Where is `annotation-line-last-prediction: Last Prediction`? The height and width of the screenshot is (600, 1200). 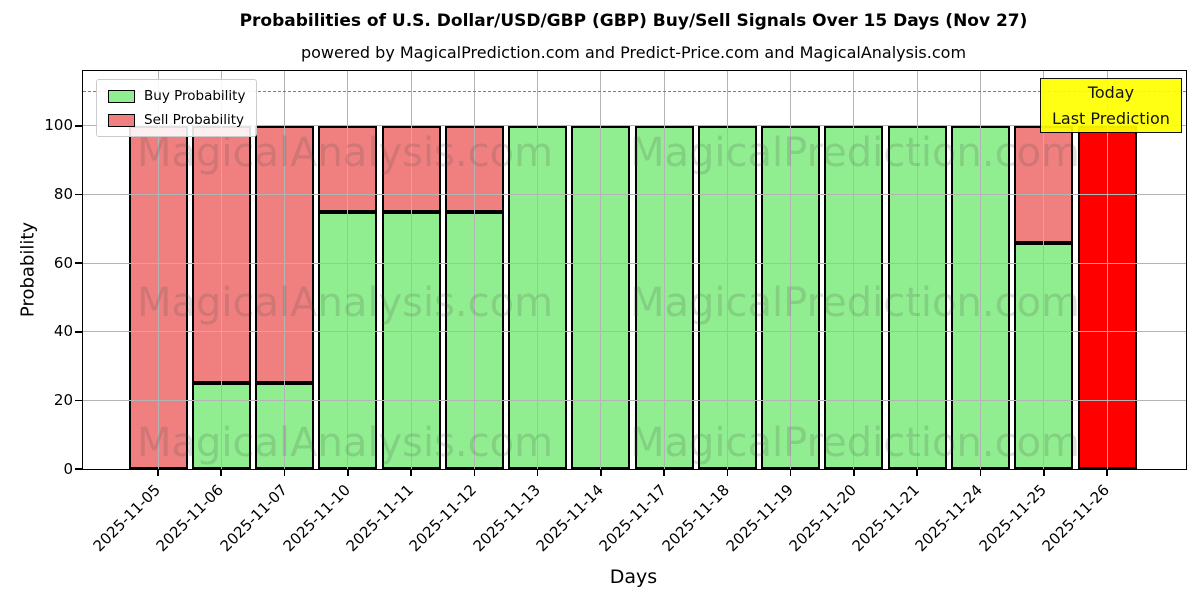 annotation-line-last-prediction: Last Prediction is located at coordinates (1111, 118).